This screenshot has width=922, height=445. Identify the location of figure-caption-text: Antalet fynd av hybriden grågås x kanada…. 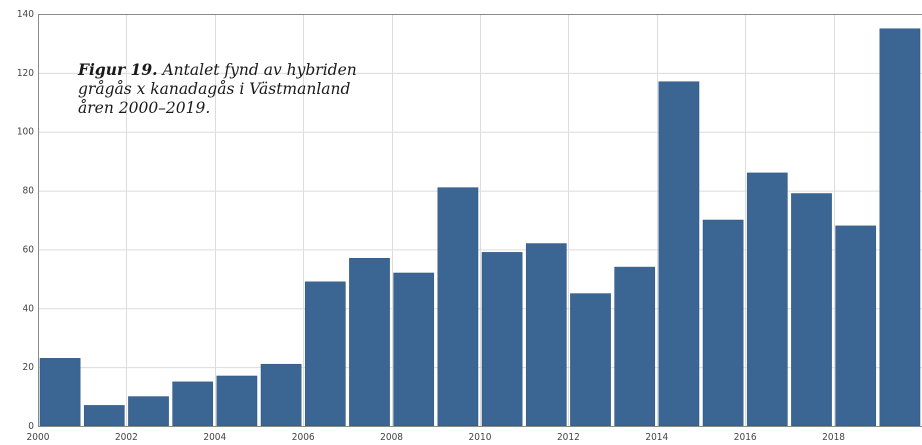
(217, 89).